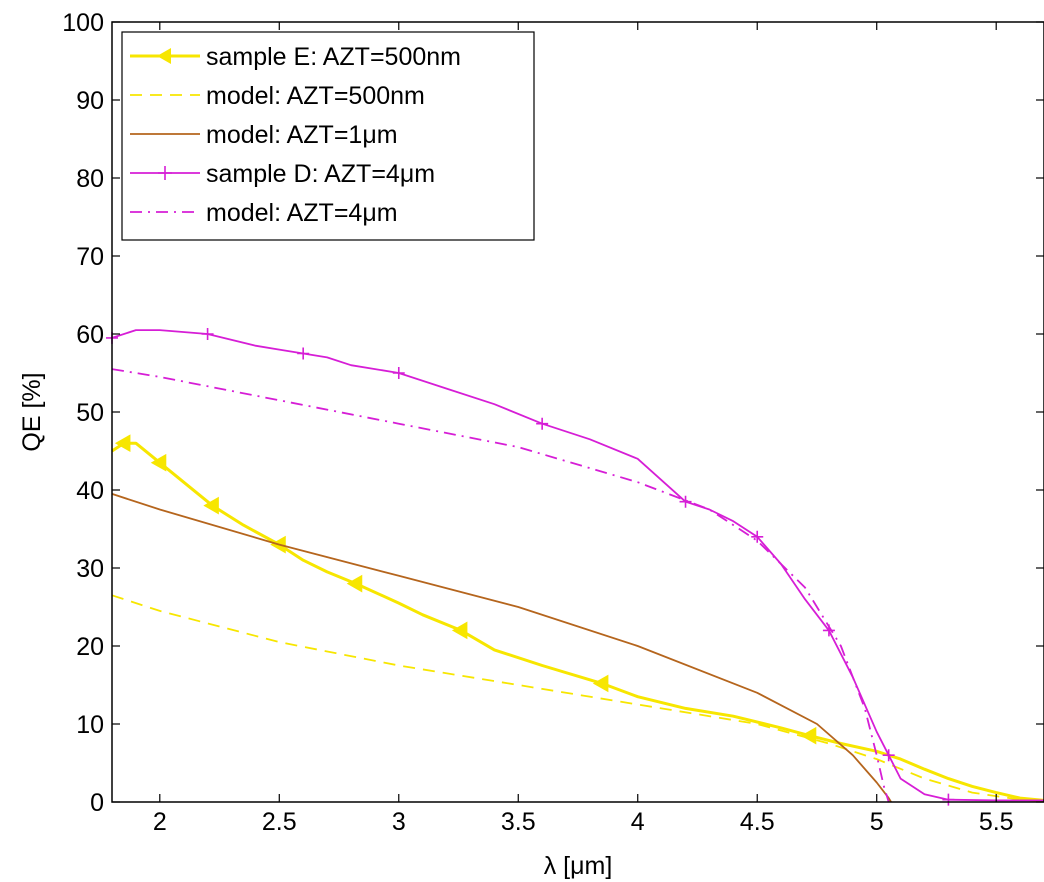 The height and width of the screenshot is (882, 1044). I want to click on legend-entry-label: model: AZT=4μm, so click(302, 213).